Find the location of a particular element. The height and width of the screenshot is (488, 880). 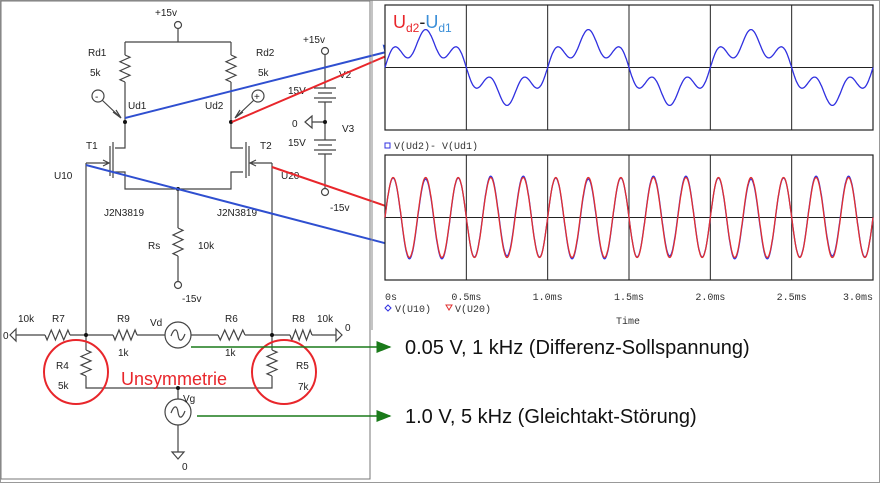

vd-source-icon is located at coordinates (178, 335).